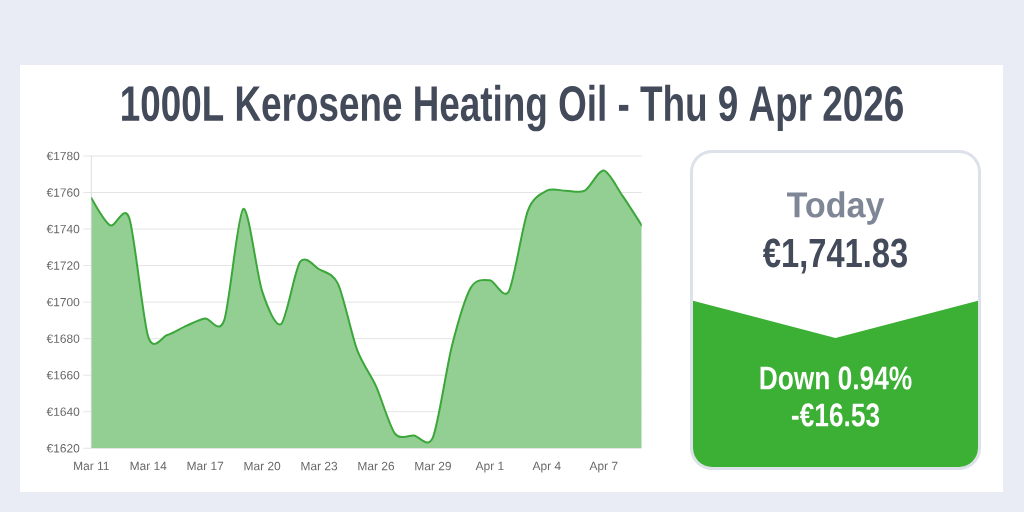 Image resolution: width=1024 pixels, height=512 pixels. Describe the element at coordinates (489, 467) in the screenshot. I see `x-tick-label: Apr 1` at that location.